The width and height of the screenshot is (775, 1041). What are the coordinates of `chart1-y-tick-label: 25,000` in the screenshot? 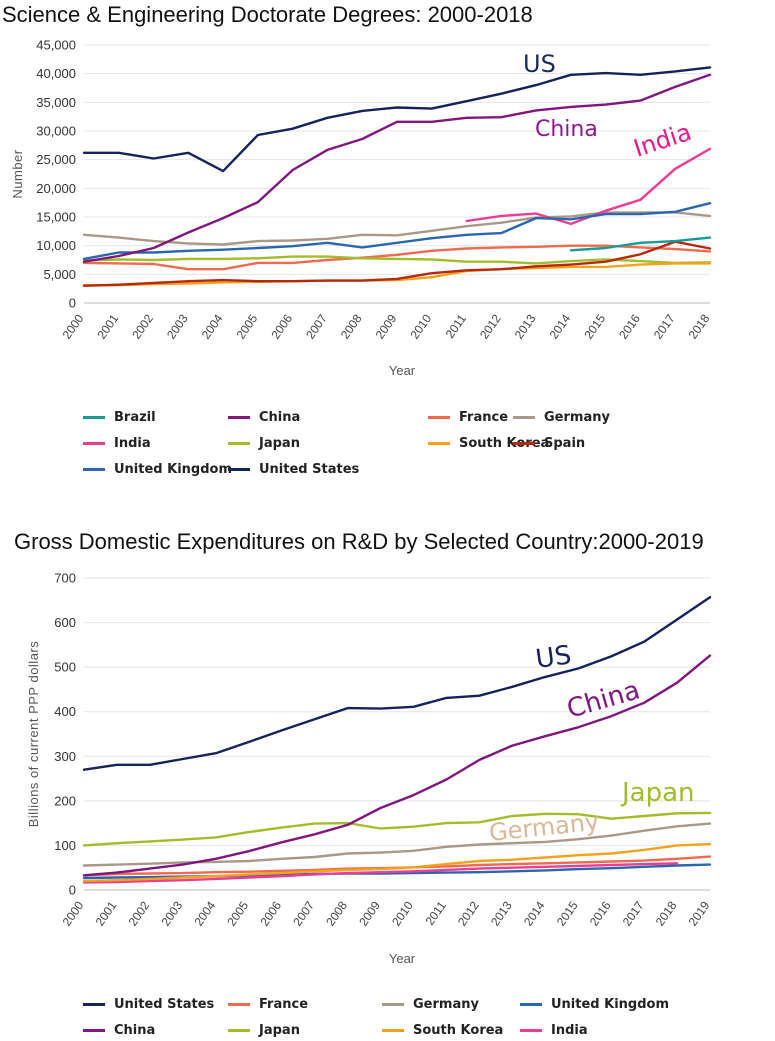 It's located at (56, 159).